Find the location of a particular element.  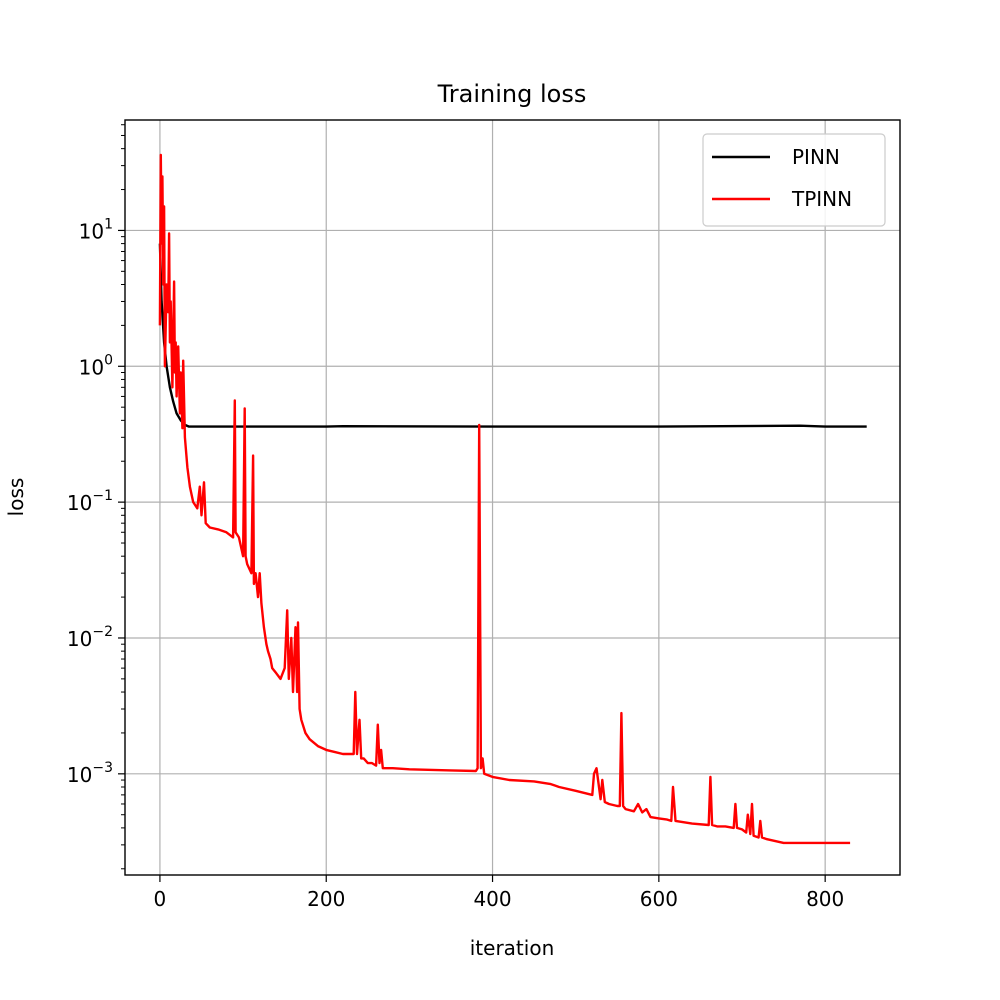

y-tick-label: 10⁻¹ is located at coordinates (90, 501).